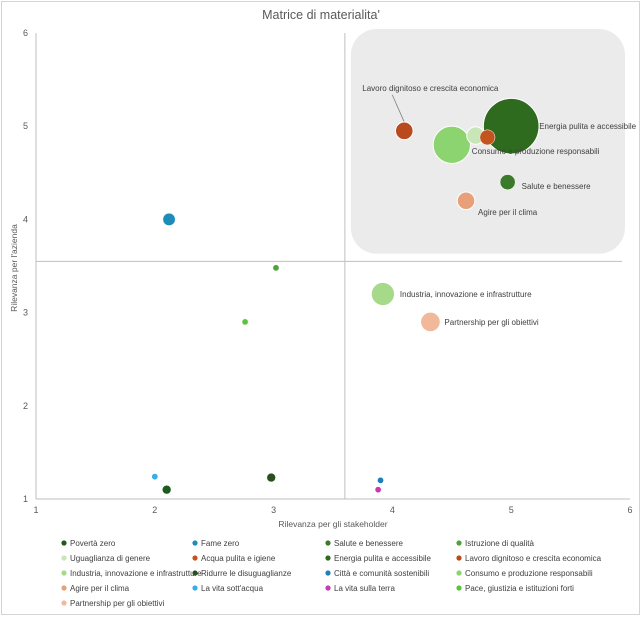 The image size is (643, 618). I want to click on legend-label: Pace, giustizia e istituzioni forti, so click(519, 588).